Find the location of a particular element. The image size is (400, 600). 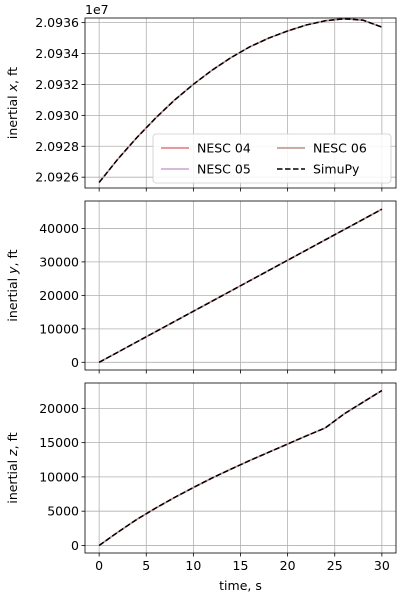

x-tick-label: 20 is located at coordinates (288, 565).